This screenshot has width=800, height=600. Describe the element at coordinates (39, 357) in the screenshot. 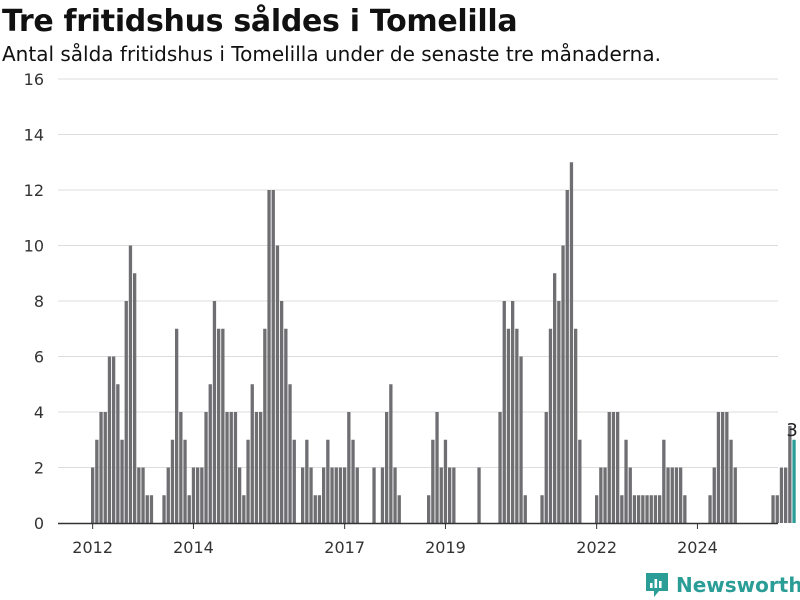

I see `y-tick-label: 6` at that location.